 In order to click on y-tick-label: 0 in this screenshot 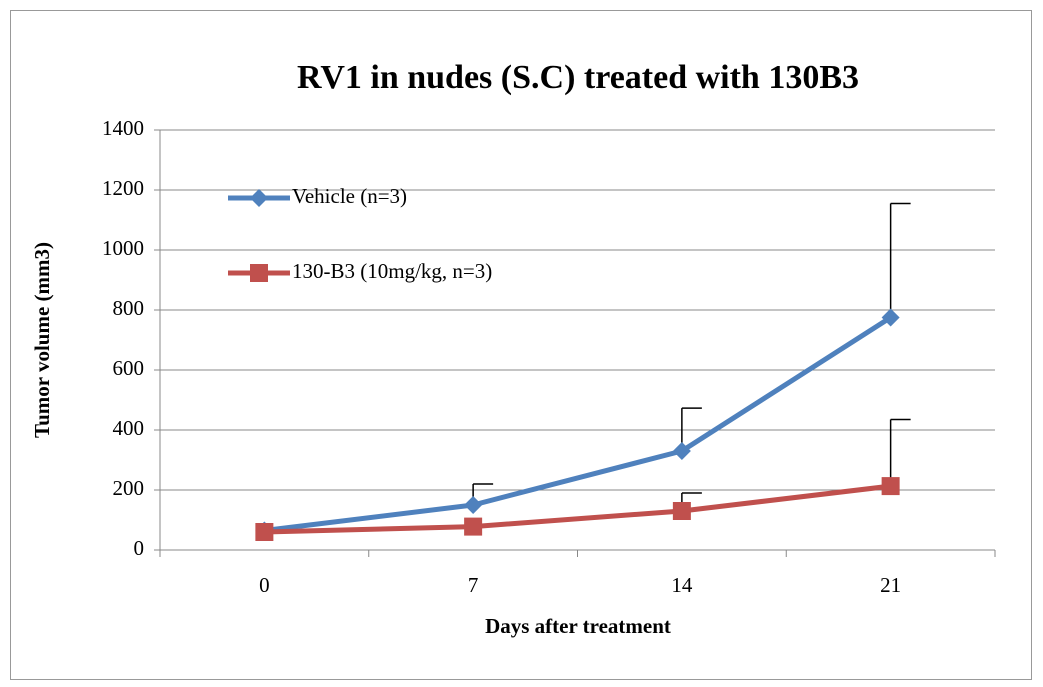, I will do `click(139, 548)`.